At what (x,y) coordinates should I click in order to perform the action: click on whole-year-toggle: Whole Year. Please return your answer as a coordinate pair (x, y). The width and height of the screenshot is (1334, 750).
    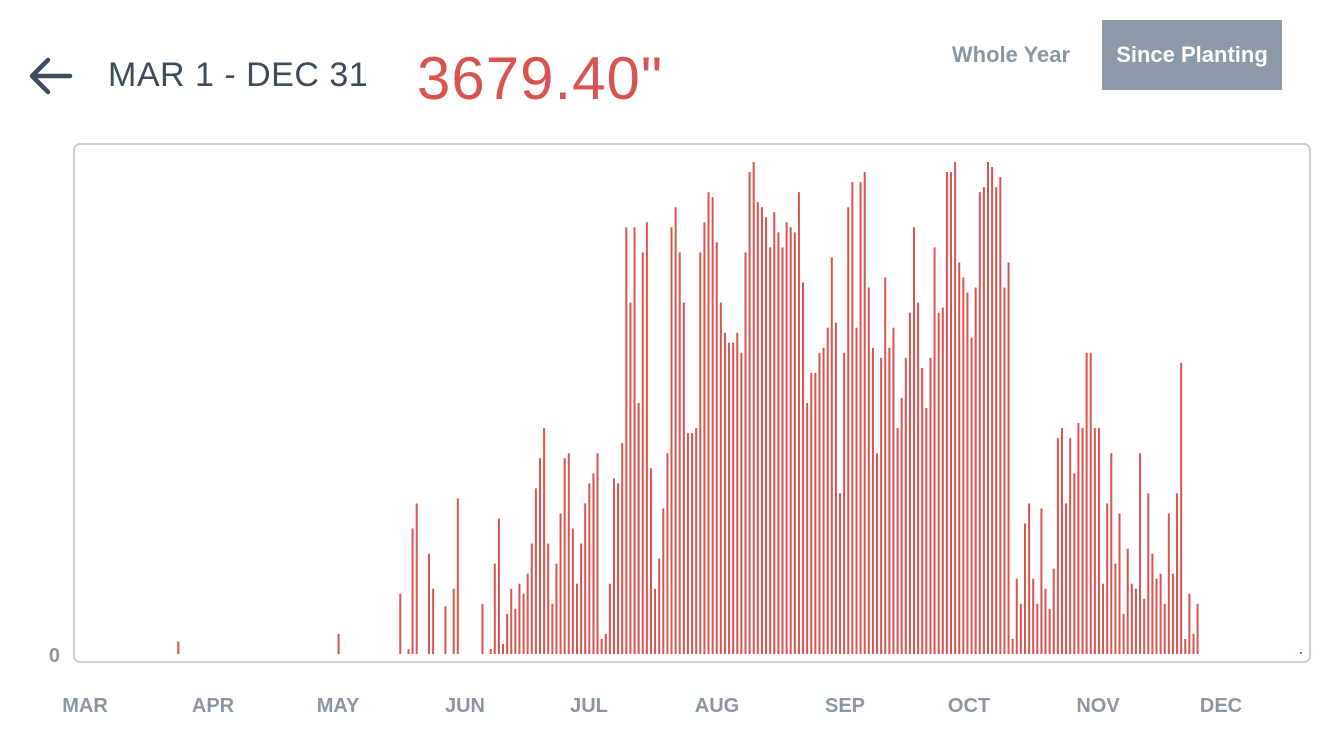
    Looking at the image, I should click on (1011, 54).